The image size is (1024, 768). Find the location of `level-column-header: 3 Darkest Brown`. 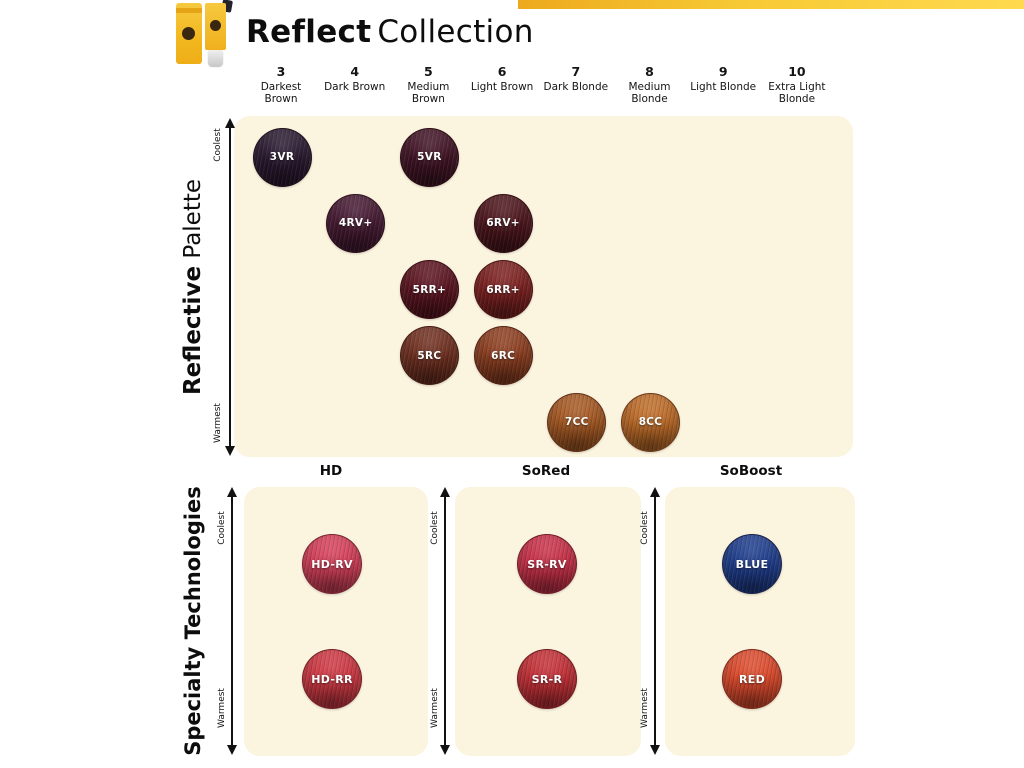

level-column-header: 3 Darkest Brown is located at coordinates (281, 85).